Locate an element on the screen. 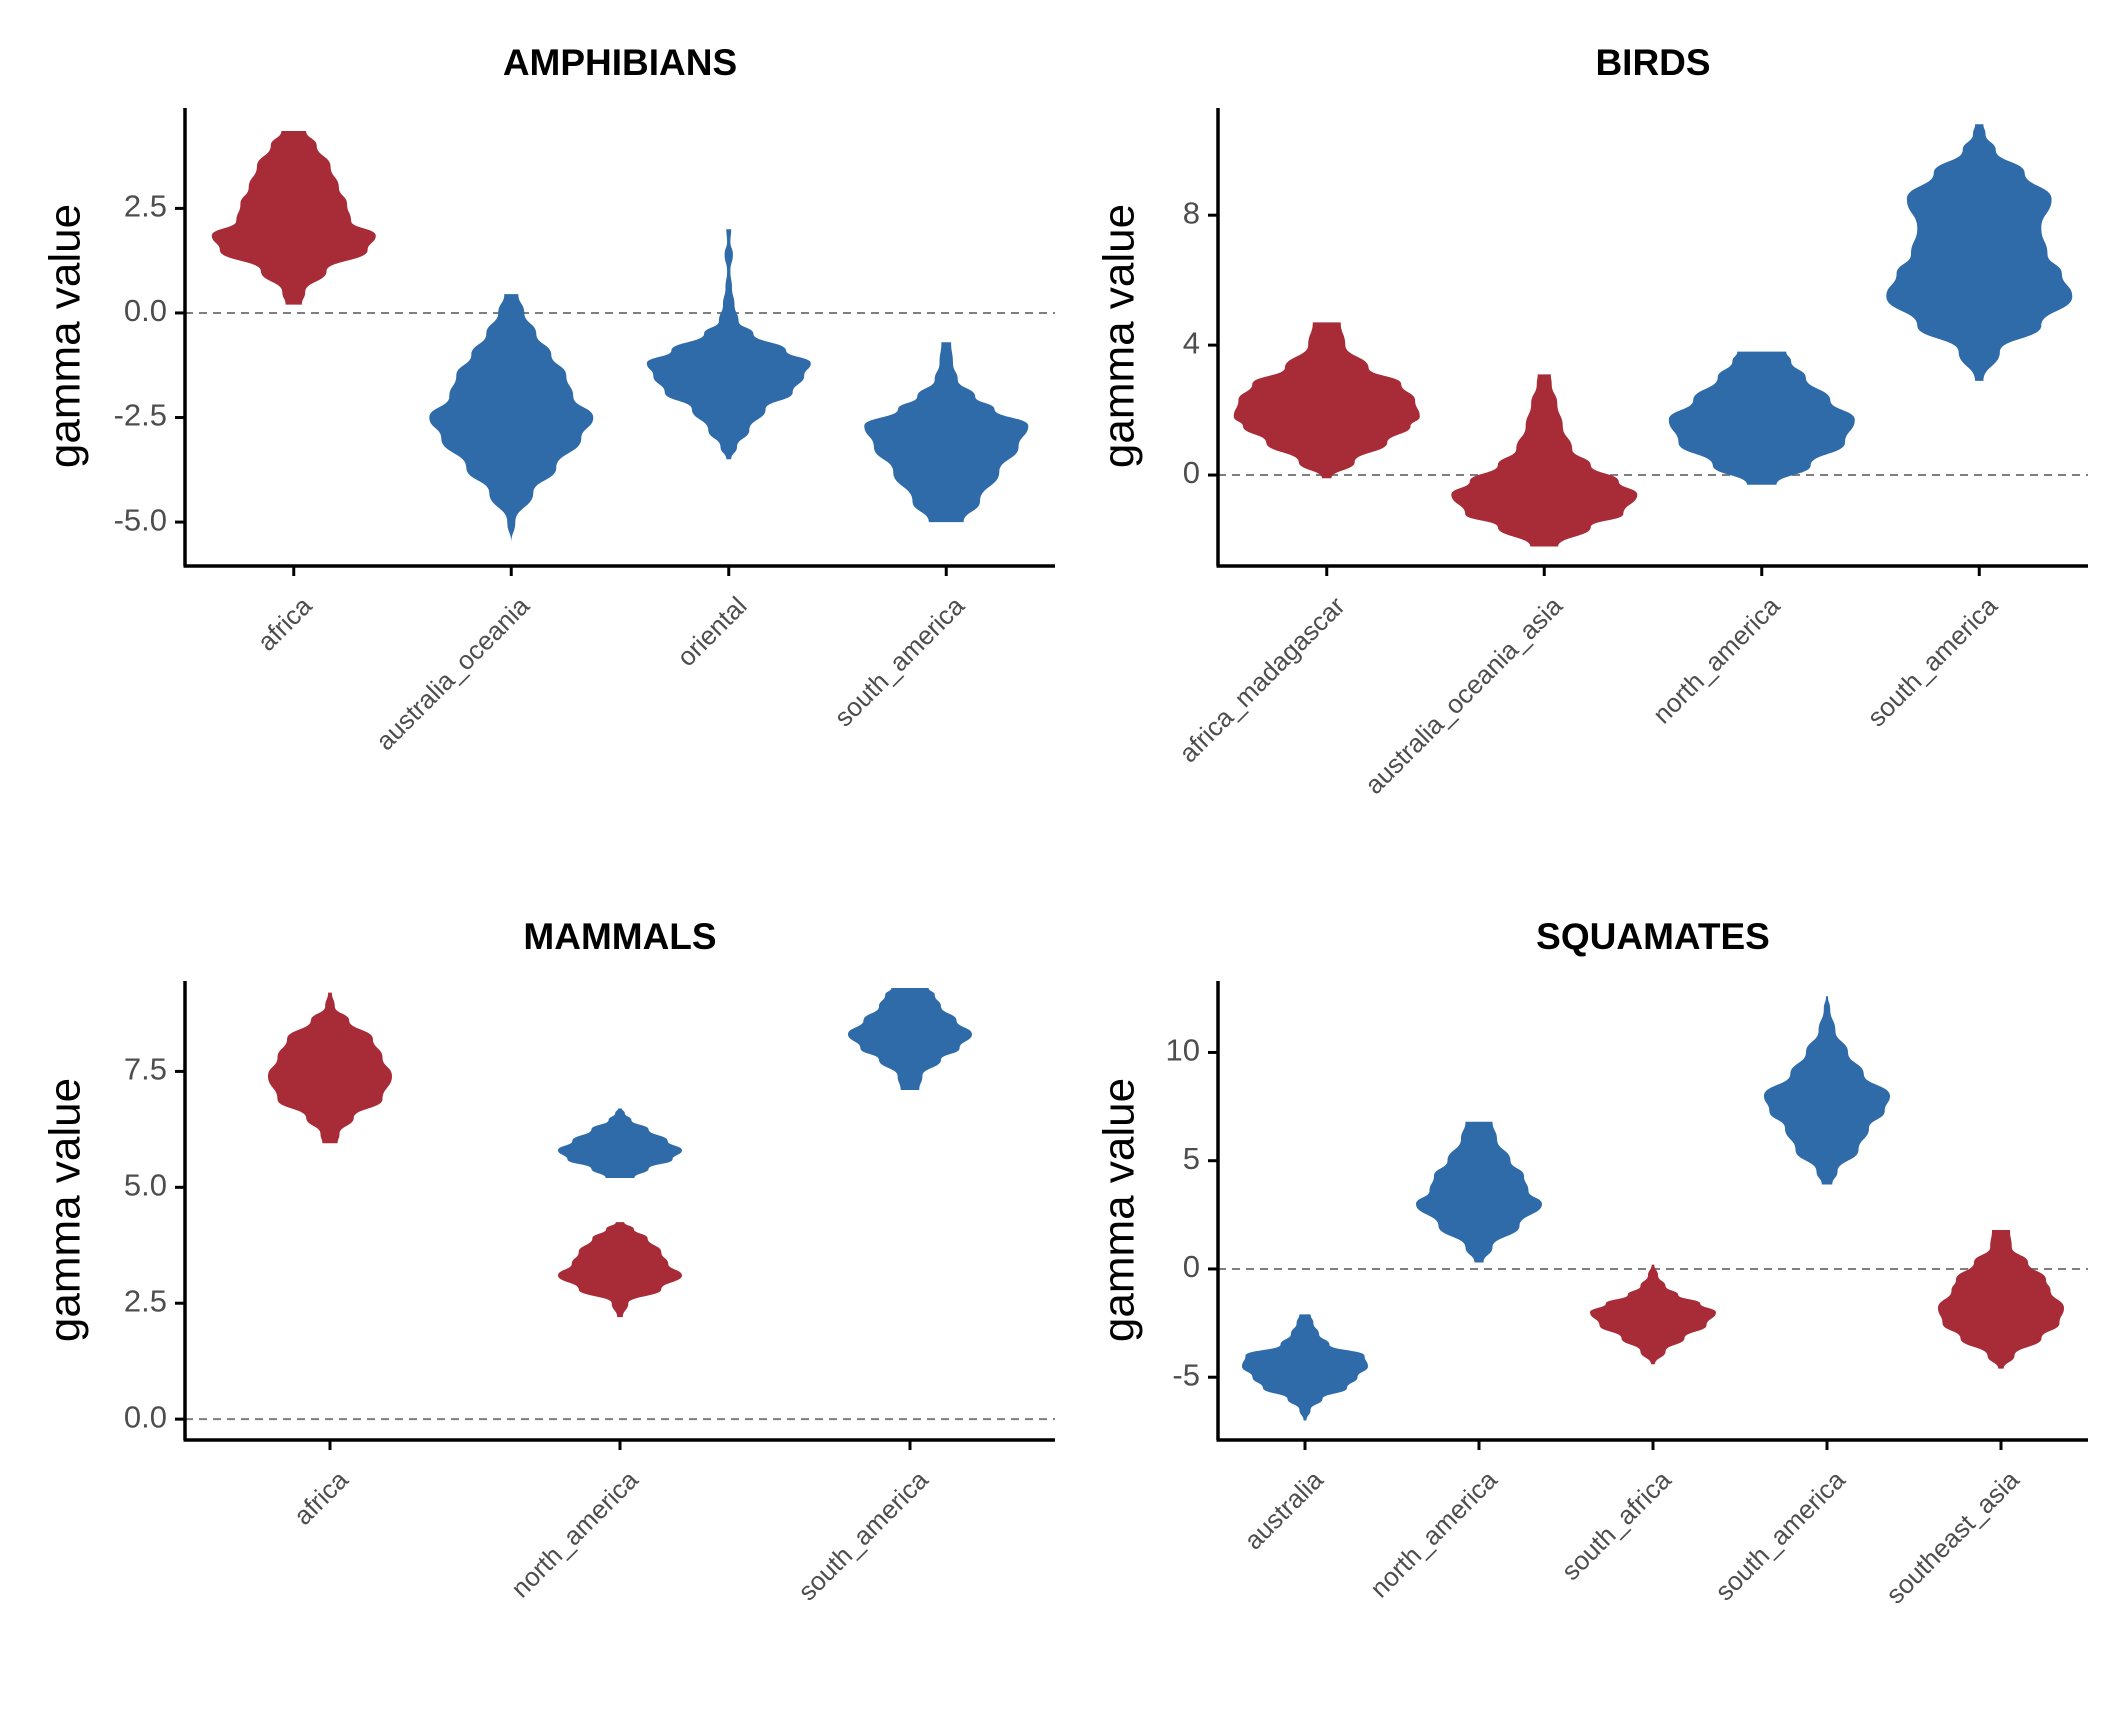  x-tick-label-australia-oceania: australia_oceania is located at coordinates (453, 673).